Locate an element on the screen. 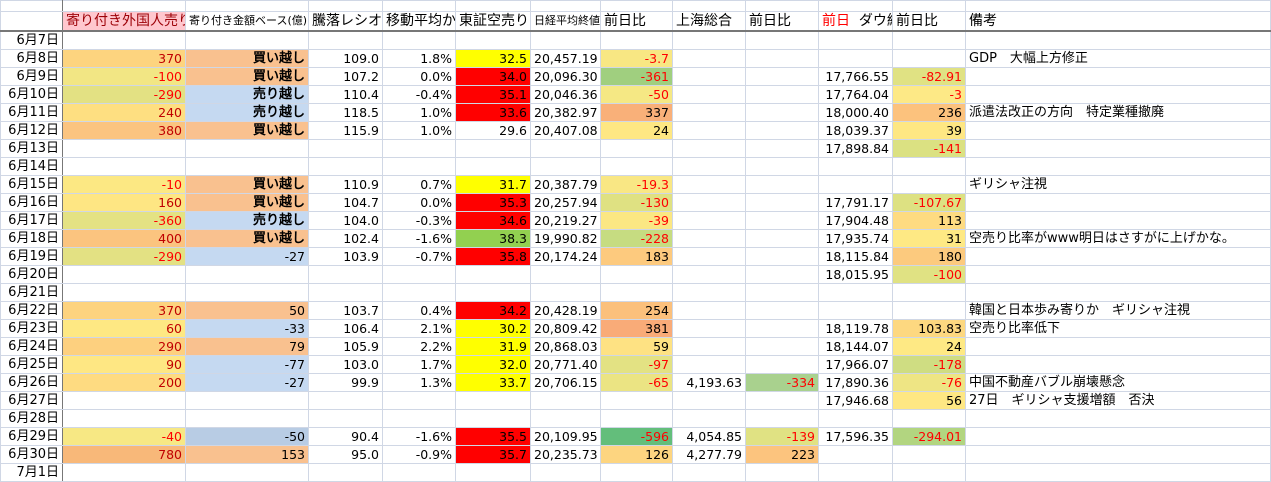 This screenshot has height=482, width=1271. cell-a: 370 is located at coordinates (124, 310).